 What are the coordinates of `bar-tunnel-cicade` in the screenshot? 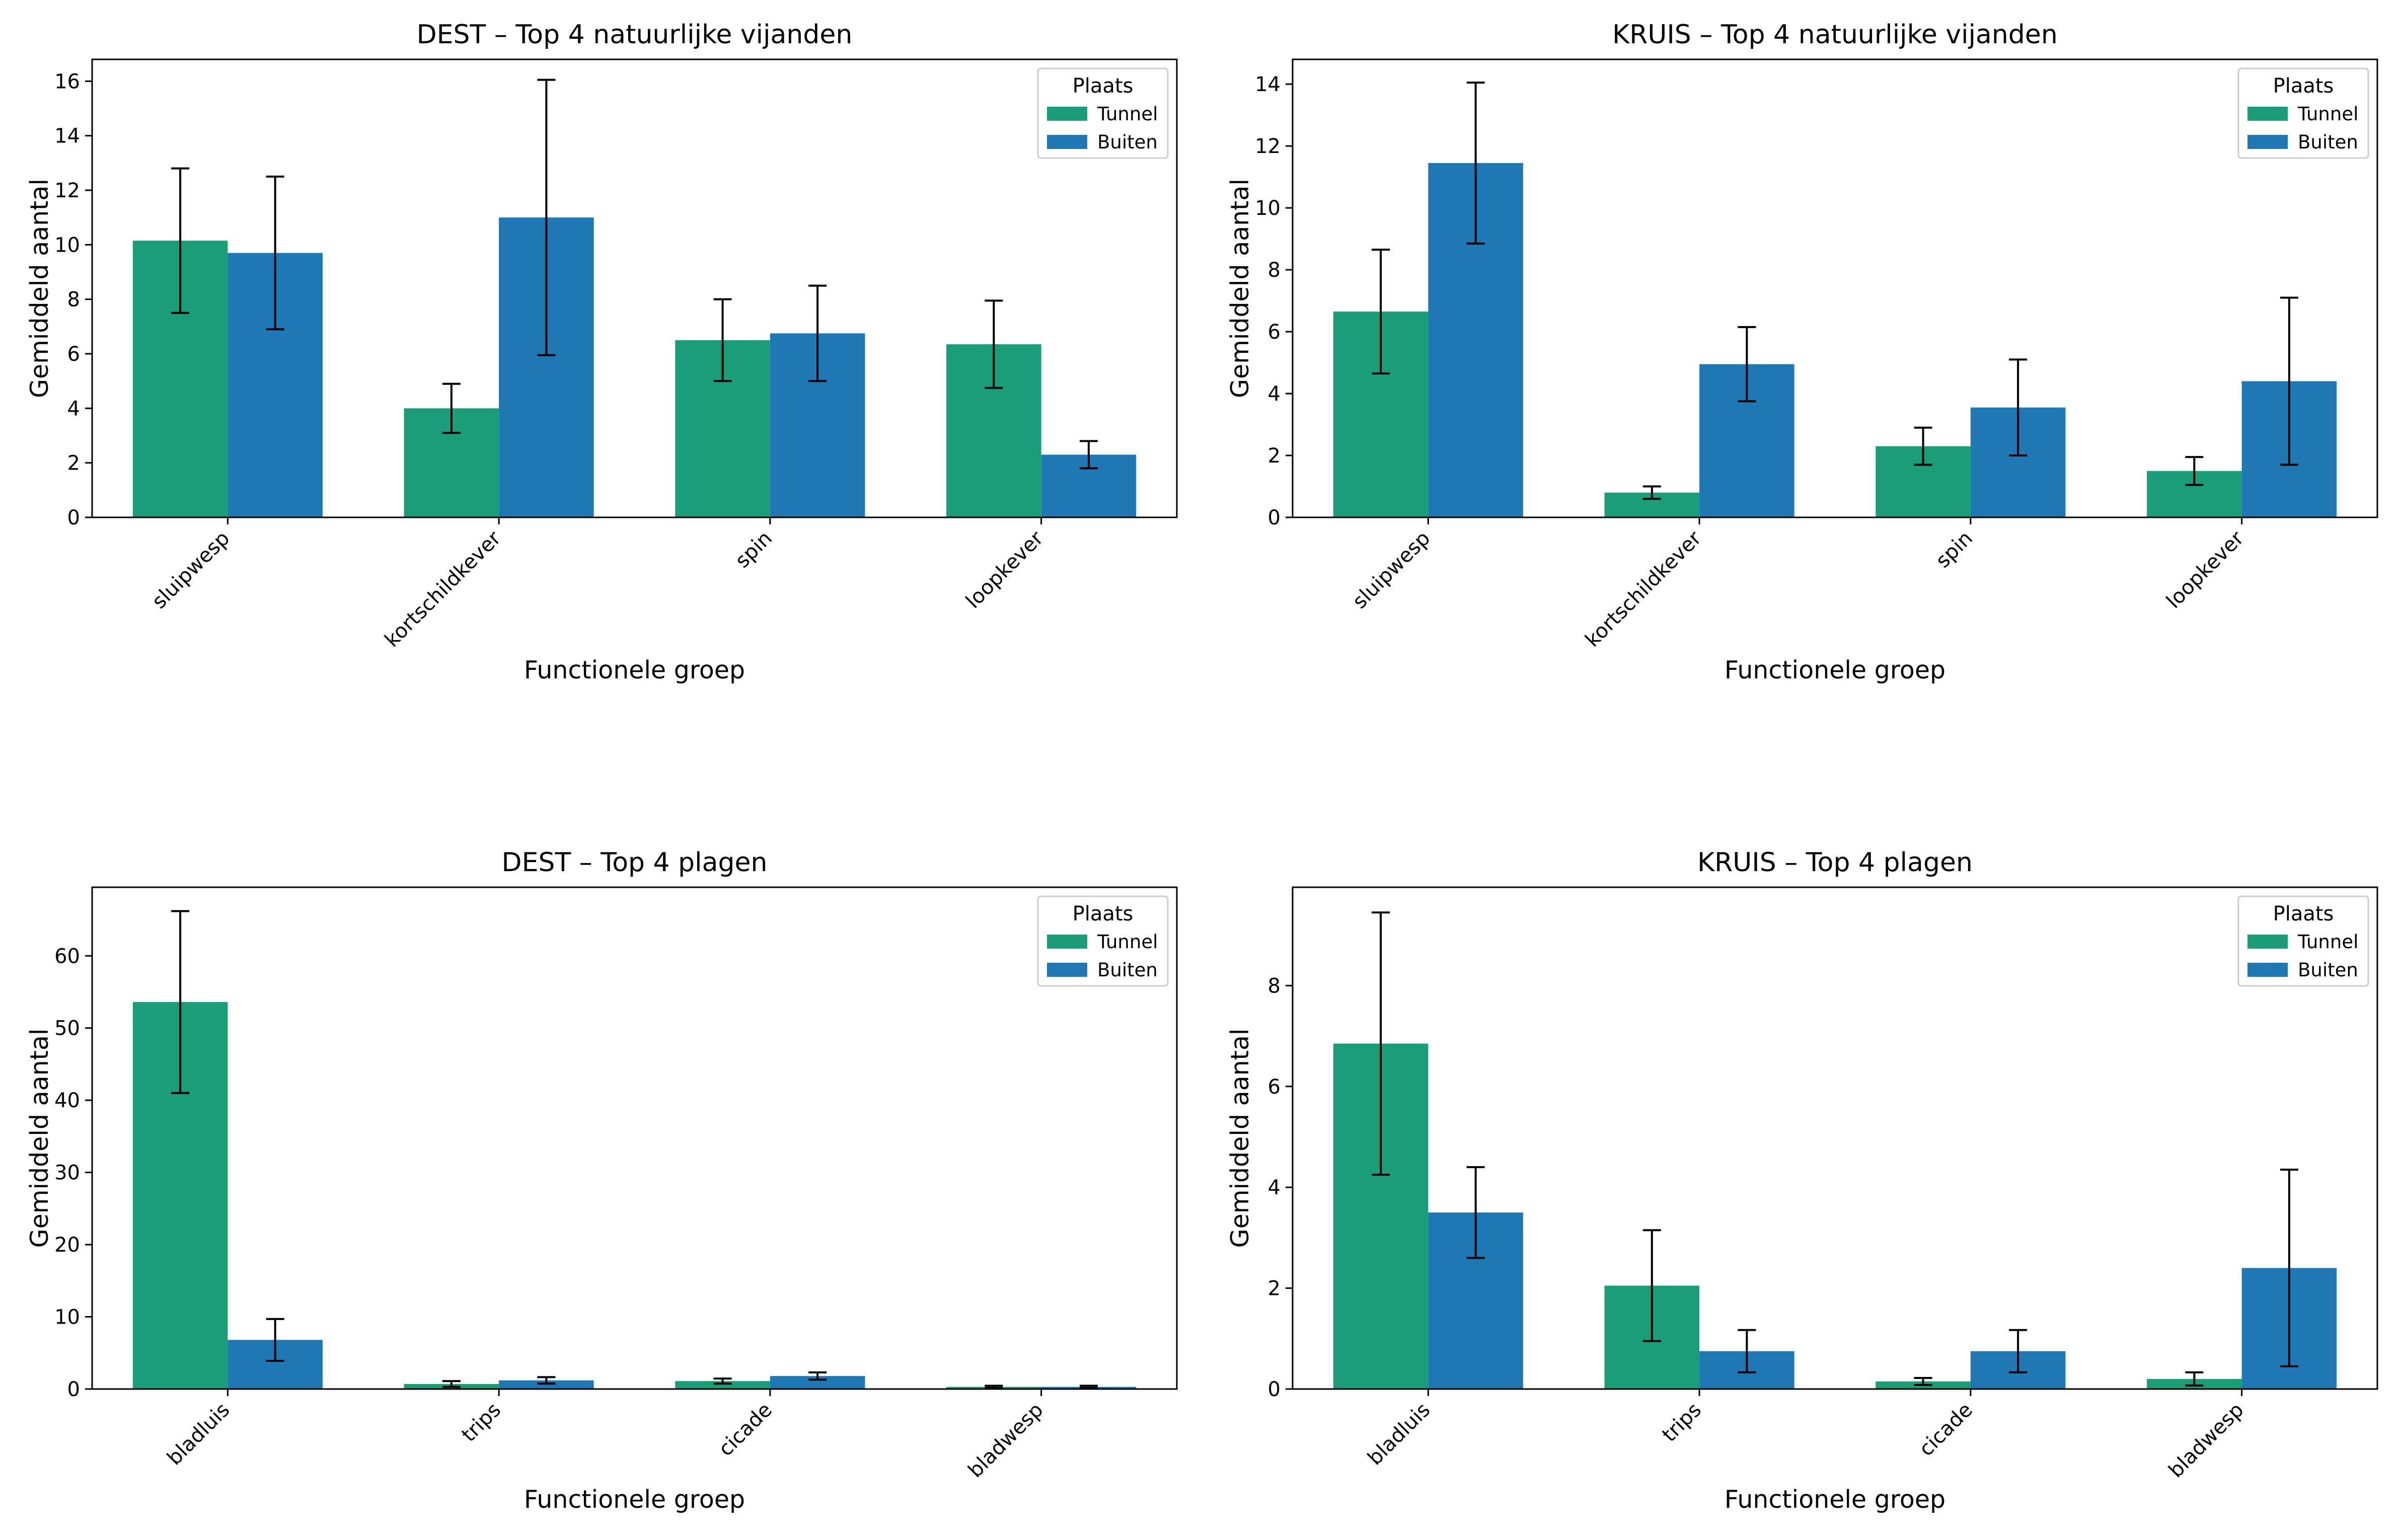 It's located at (723, 1385).